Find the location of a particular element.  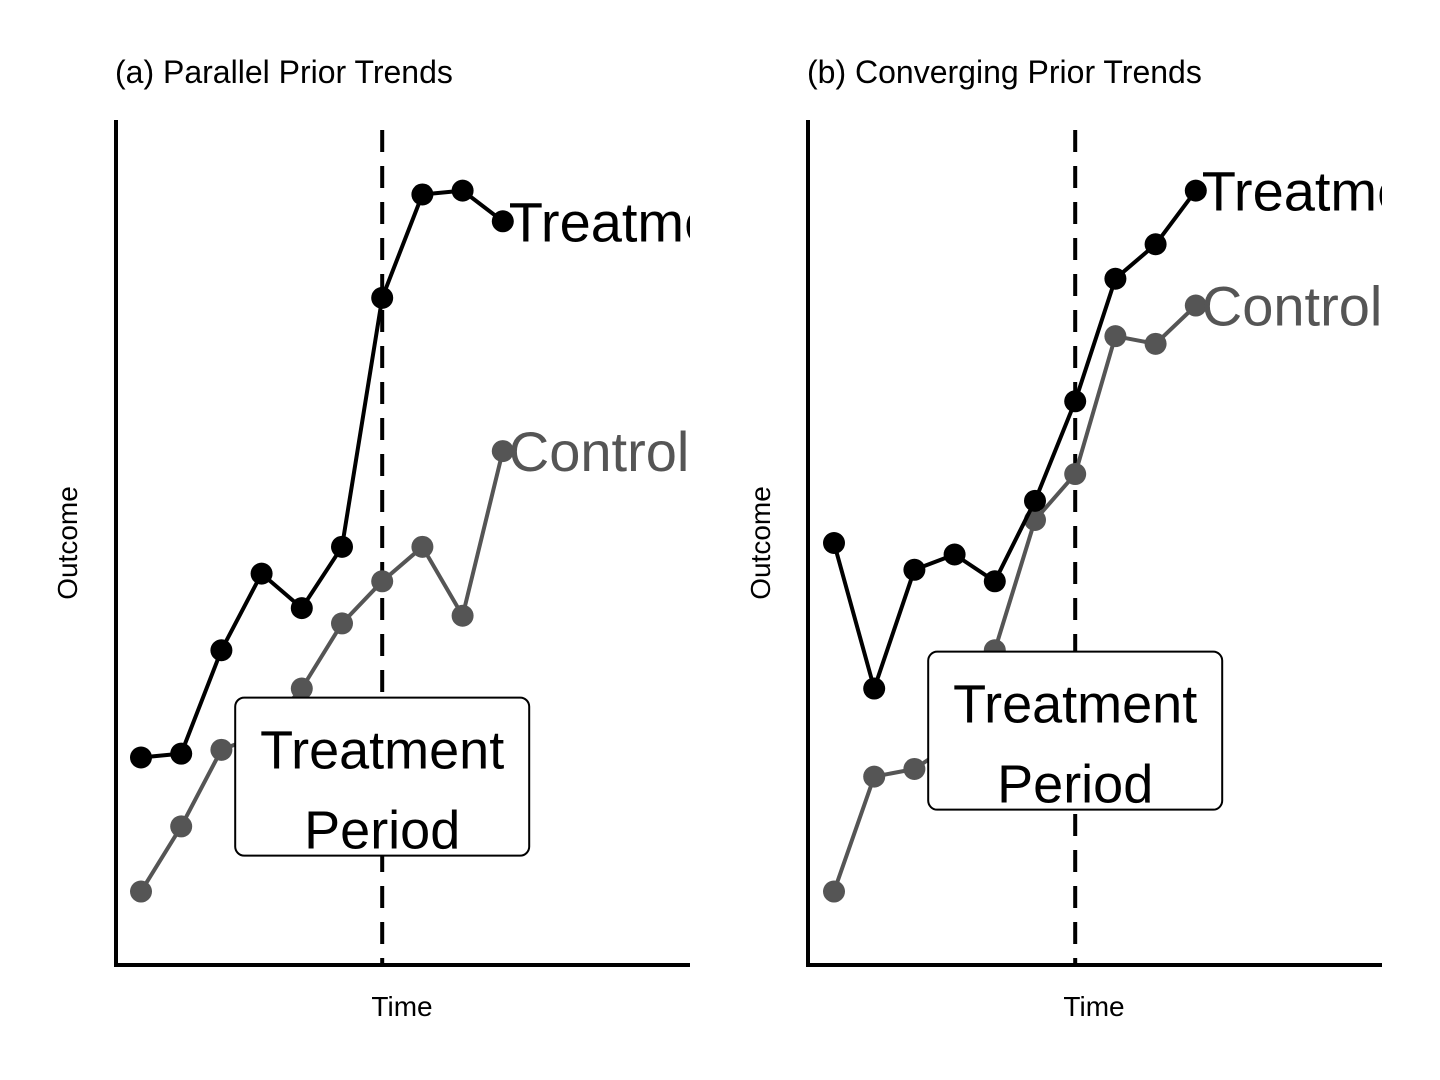

panel-a-control-line is located at coordinates (322, 671).